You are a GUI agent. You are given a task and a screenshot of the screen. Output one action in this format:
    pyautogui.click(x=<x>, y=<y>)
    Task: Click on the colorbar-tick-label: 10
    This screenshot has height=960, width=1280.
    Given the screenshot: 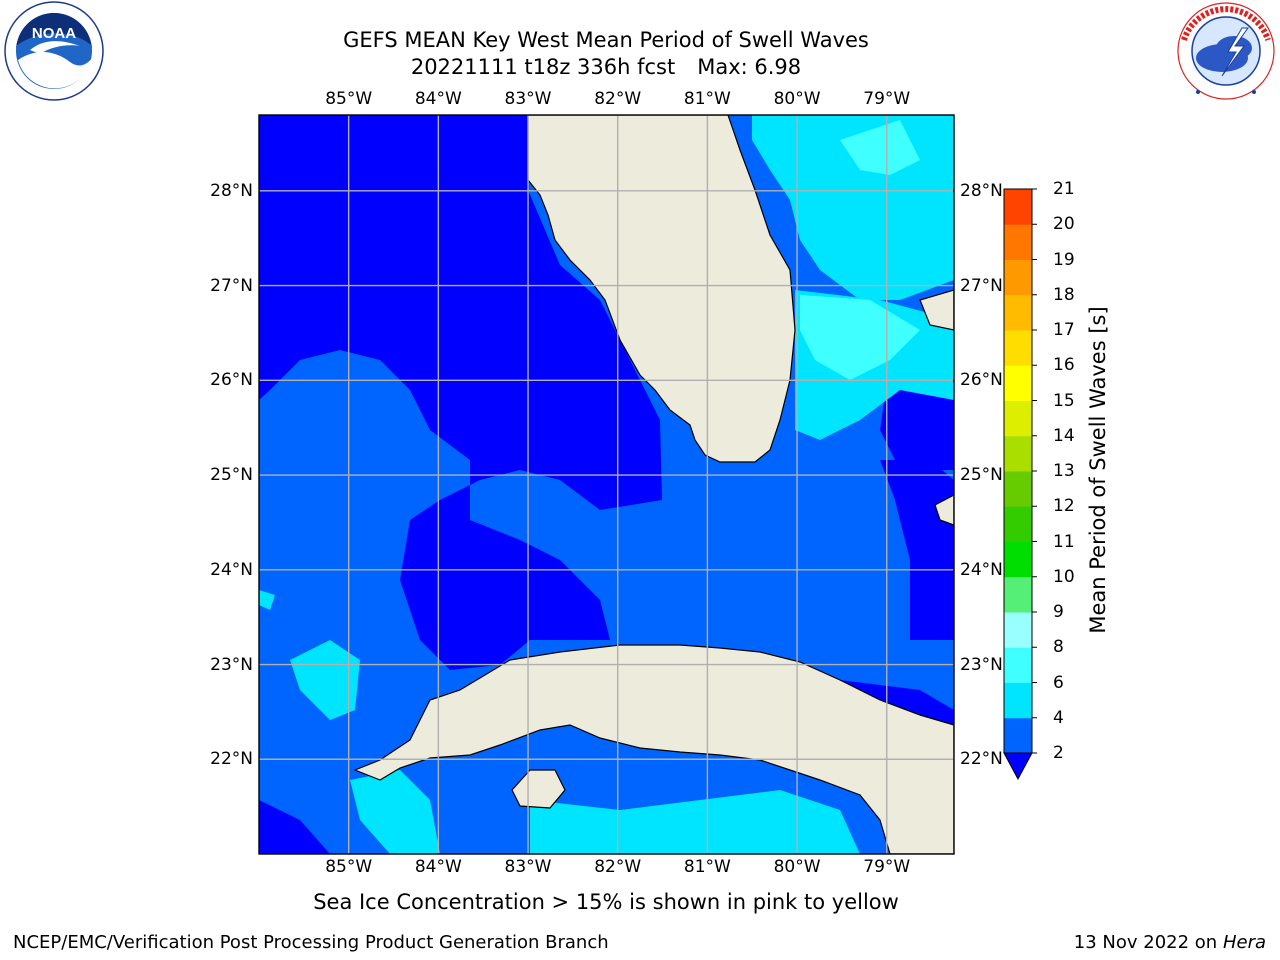 What is the action you would take?
    pyautogui.click(x=1064, y=576)
    